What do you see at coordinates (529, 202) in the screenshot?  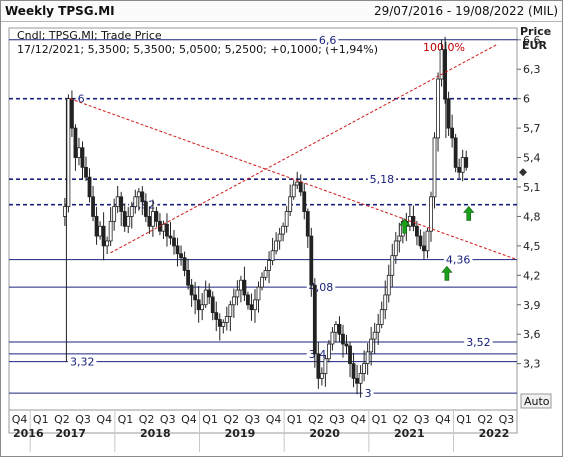 I see `y-axis: 3,3 3,6 3,9 4,2 4,5 4,8 5,1 5,4 5,7 6 6,3 6,6` at bounding box center [529, 202].